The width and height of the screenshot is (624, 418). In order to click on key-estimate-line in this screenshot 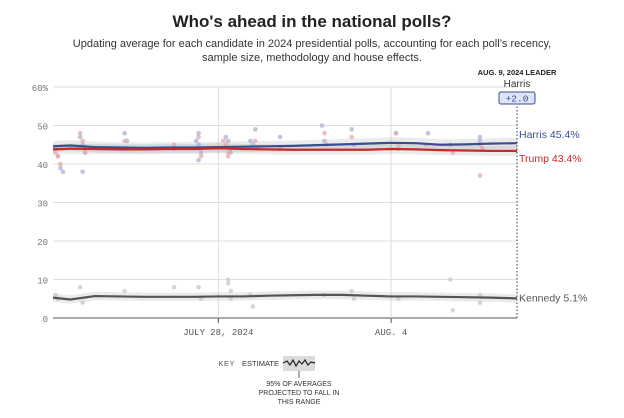, I will do `click(299, 363)`.